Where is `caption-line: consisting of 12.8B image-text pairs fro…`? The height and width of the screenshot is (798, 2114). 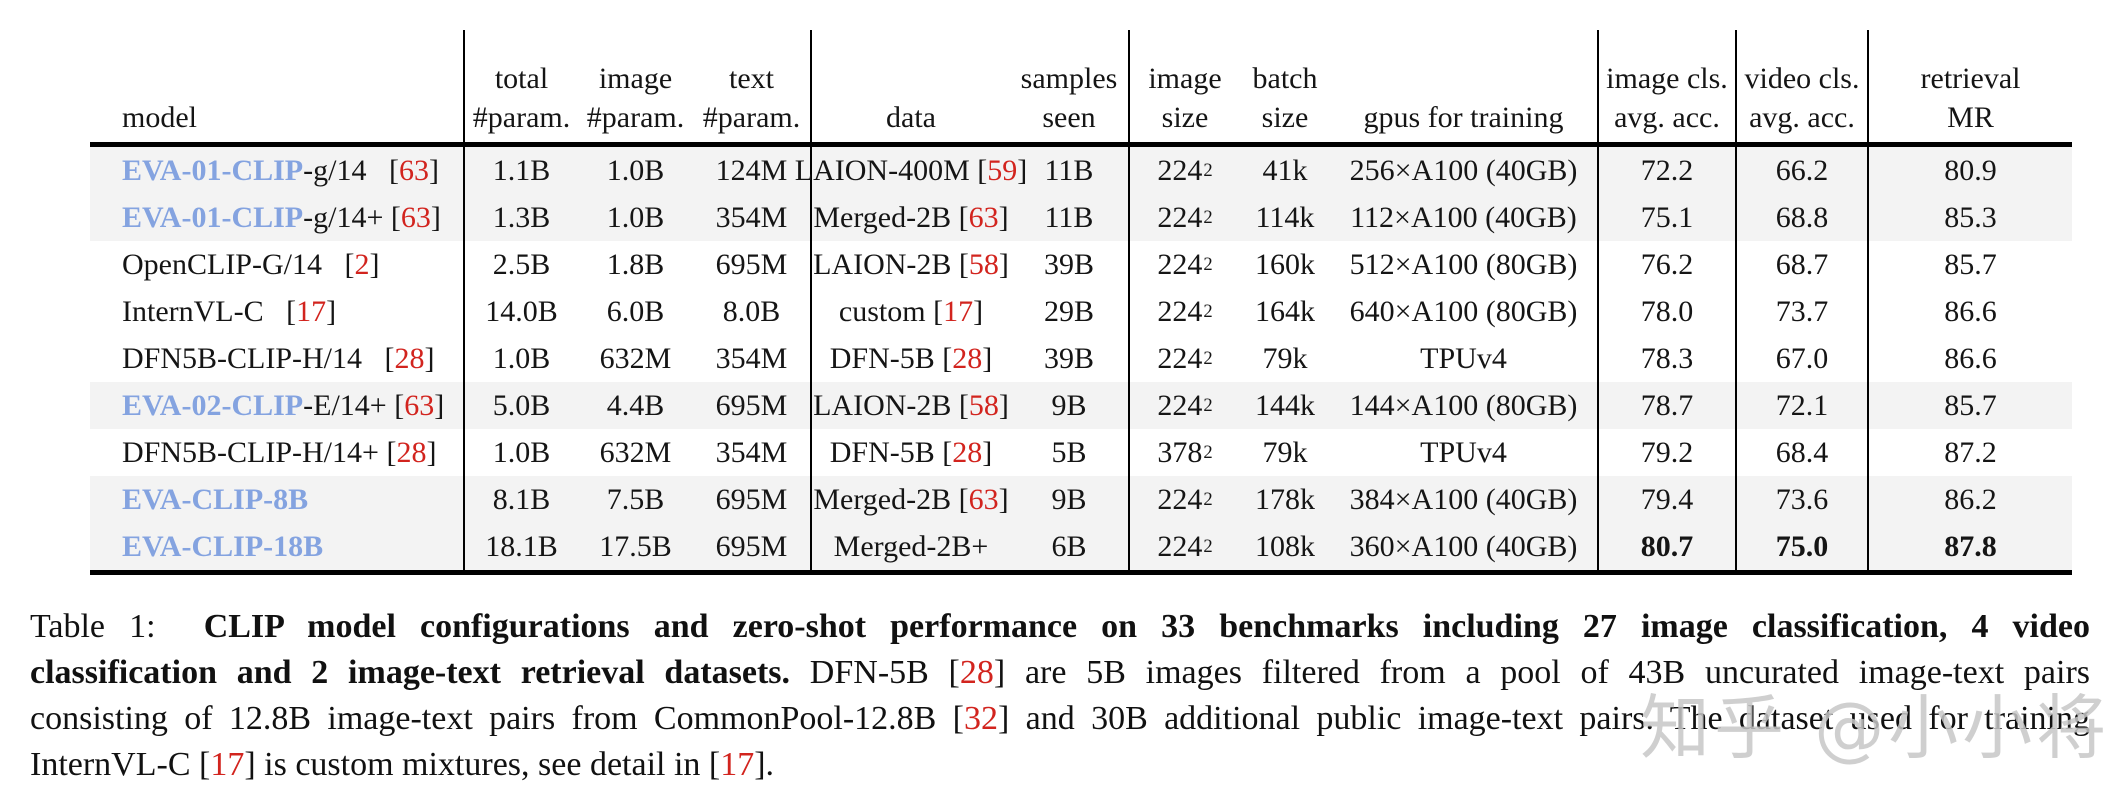 caption-line: consisting of 12.8B image-text pairs fro… is located at coordinates (1060, 719).